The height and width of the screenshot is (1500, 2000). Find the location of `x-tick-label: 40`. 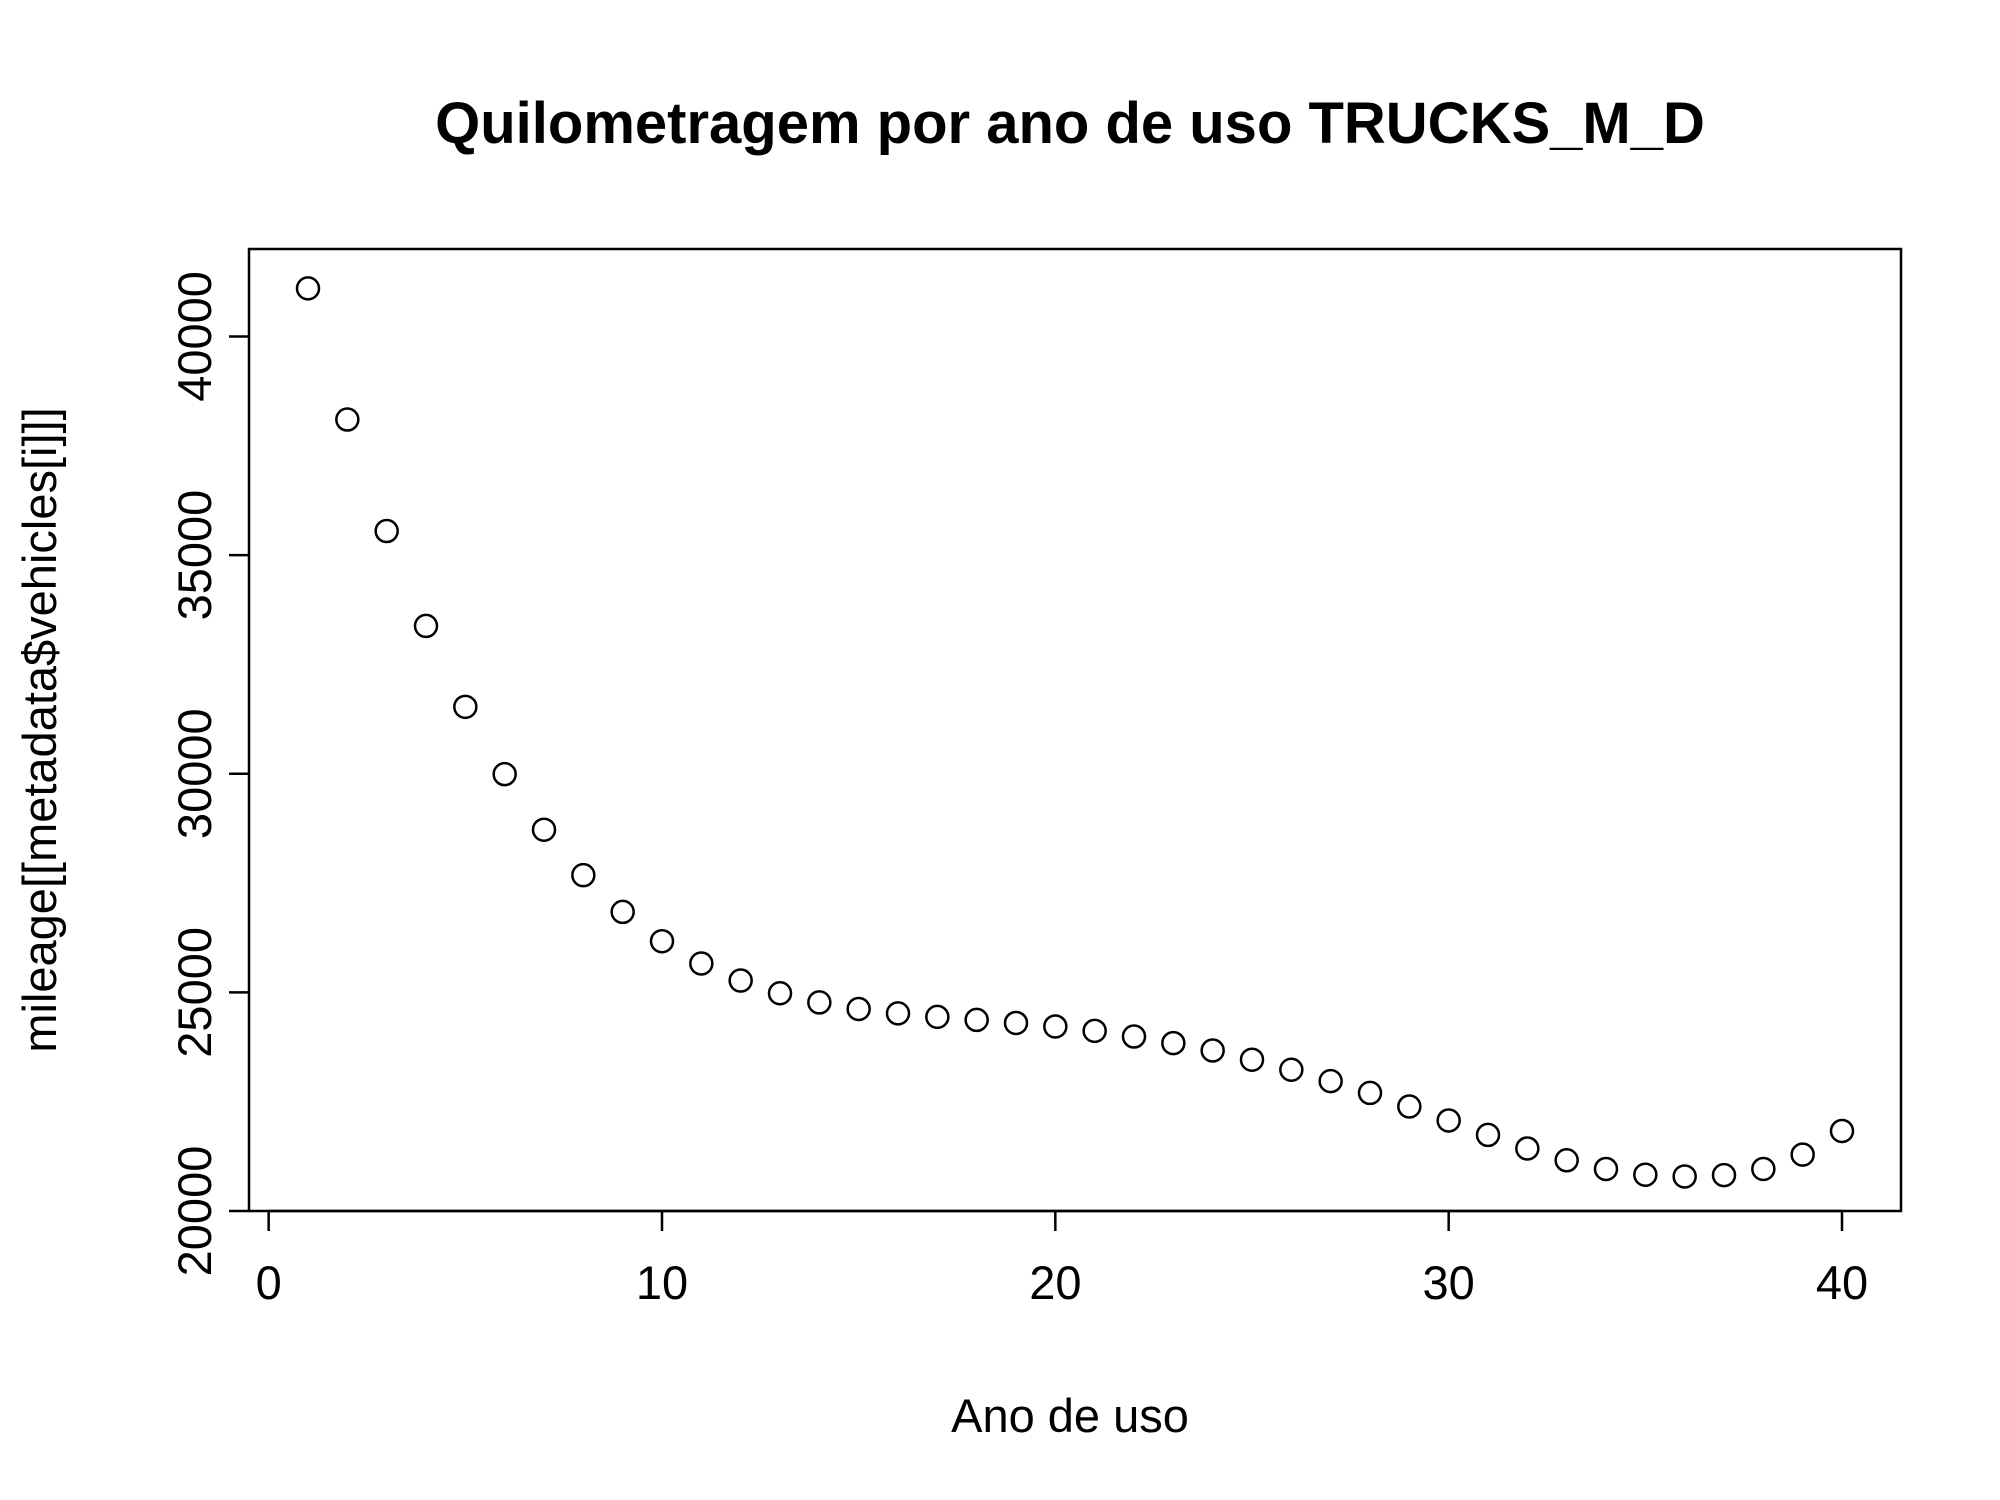

x-tick-label: 40 is located at coordinates (1842, 1282).